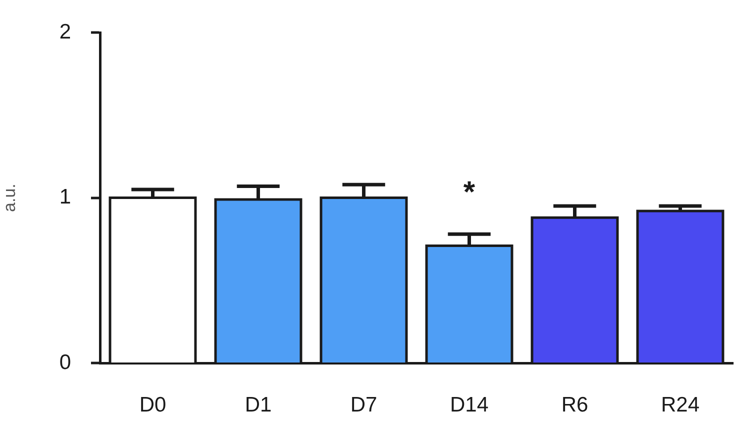 The image size is (734, 428). What do you see at coordinates (152, 404) in the screenshot?
I see `x-tick-label: D0` at bounding box center [152, 404].